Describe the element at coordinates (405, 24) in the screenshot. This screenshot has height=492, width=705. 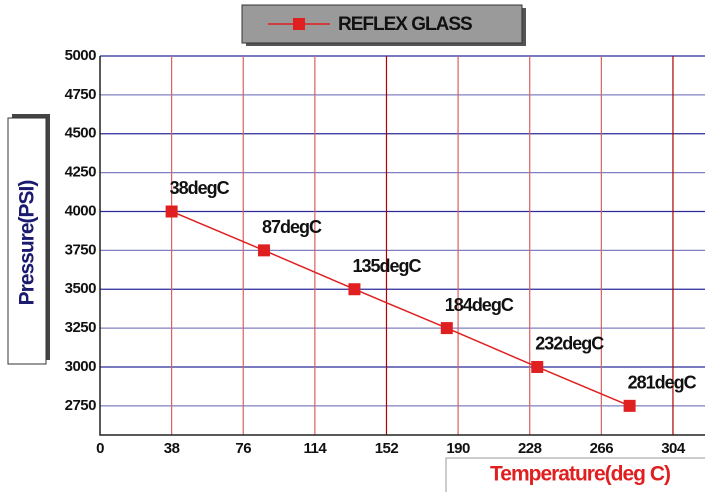
I see `legend-label: REFLEX GLASS` at that location.